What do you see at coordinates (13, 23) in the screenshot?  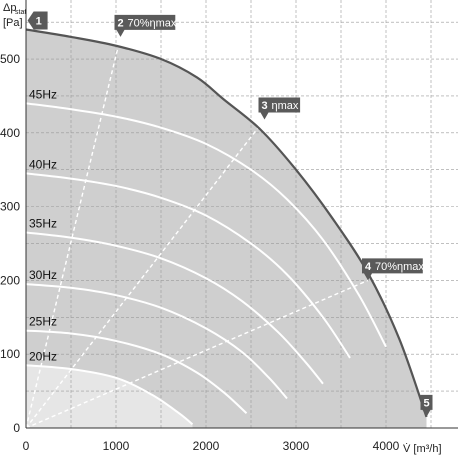 I see `y-axis-unit: [Pa]` at bounding box center [13, 23].